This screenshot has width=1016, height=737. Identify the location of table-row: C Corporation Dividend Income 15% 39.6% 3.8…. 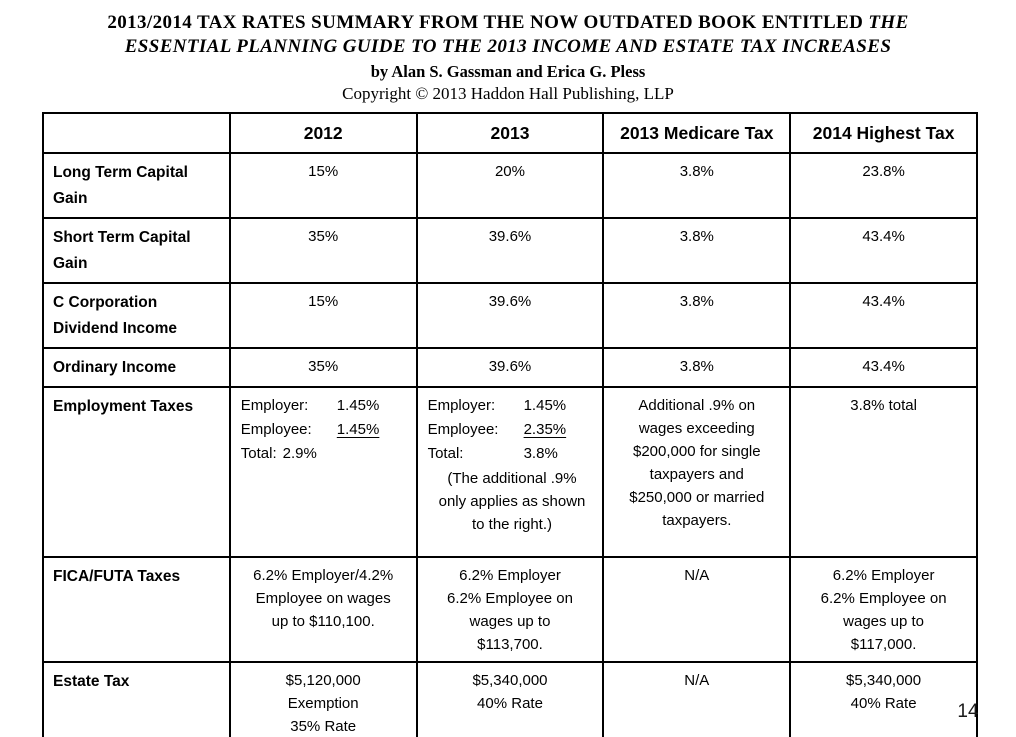
(510, 315).